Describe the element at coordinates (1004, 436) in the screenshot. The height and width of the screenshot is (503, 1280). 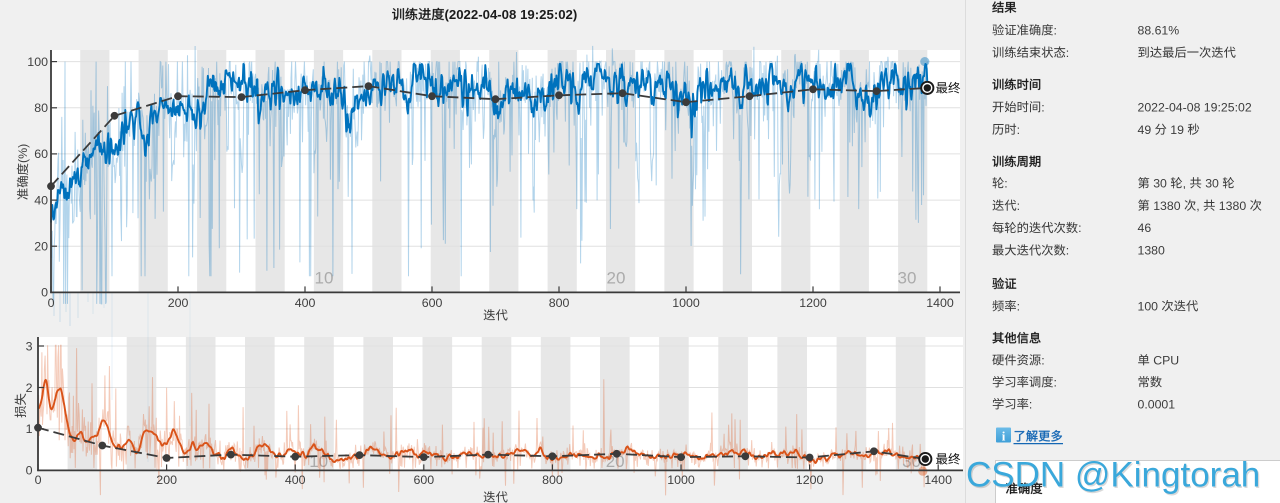
I see `svg-text: i` at that location.